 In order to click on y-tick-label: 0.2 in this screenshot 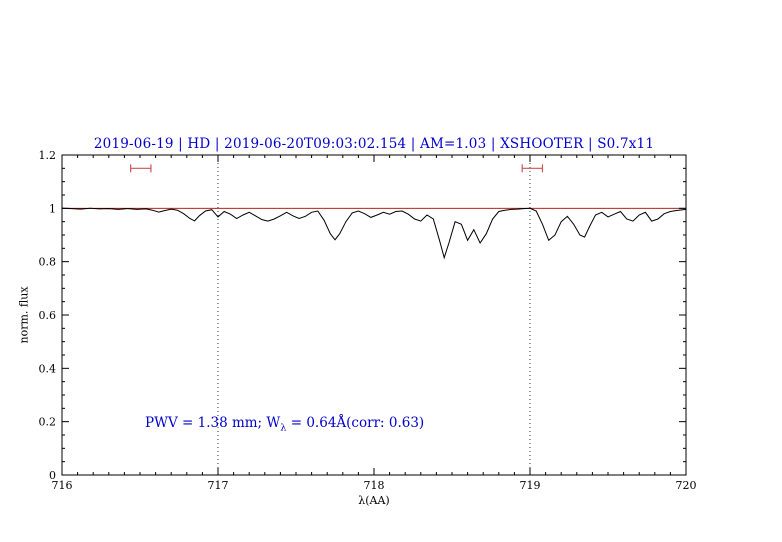, I will do `click(48, 422)`.